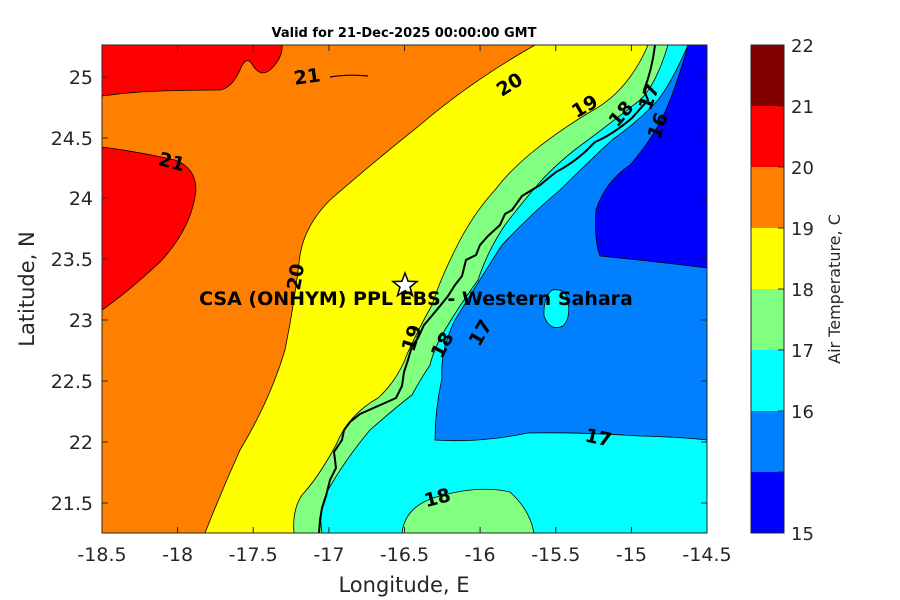  What do you see at coordinates (404, 33) in the screenshot?
I see `map-title: Valid for 21-Dec-2025 00:00:00 GMT` at bounding box center [404, 33].